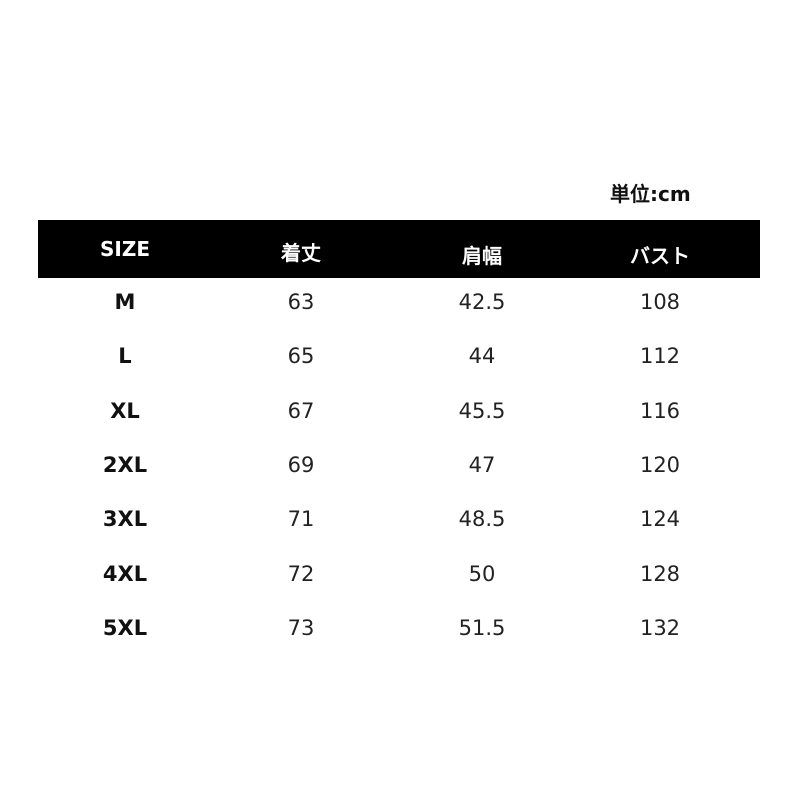 The height and width of the screenshot is (800, 800). I want to click on table-cell: 73, so click(301, 627).